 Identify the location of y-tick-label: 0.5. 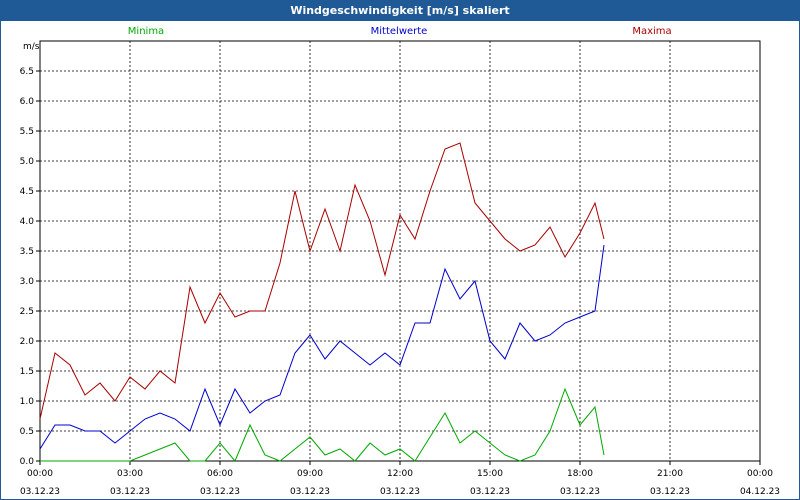
(27, 432).